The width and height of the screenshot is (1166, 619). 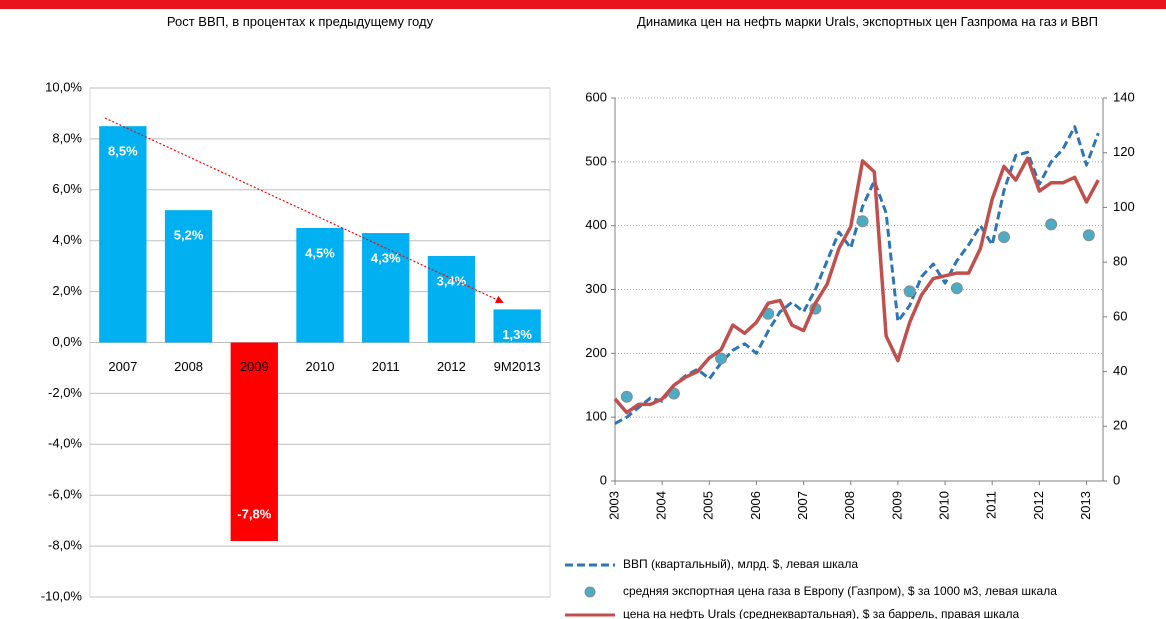 What do you see at coordinates (708, 505) in the screenshot?
I see `x-tick-label: 2005` at bounding box center [708, 505].